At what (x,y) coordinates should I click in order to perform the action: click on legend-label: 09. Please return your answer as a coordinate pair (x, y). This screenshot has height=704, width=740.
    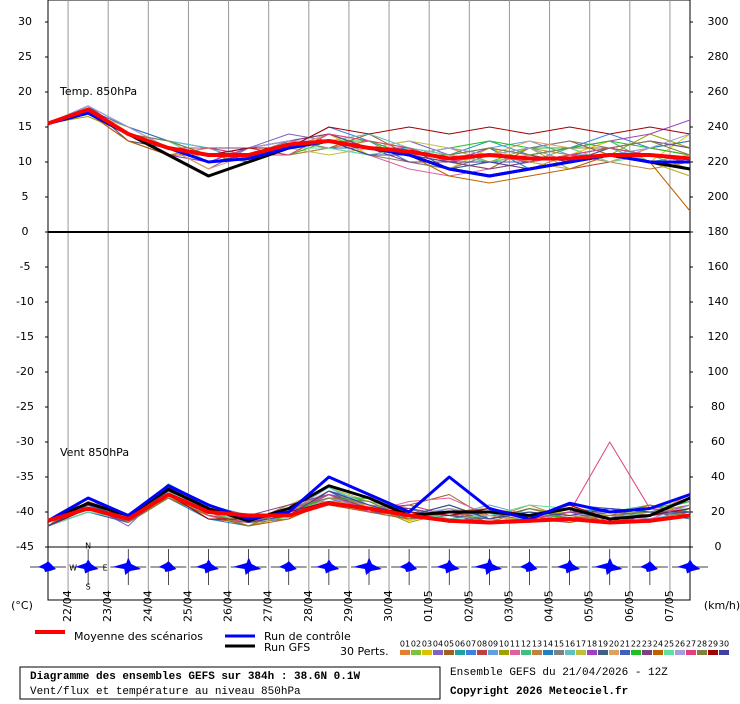
    Looking at the image, I should click on (493, 644).